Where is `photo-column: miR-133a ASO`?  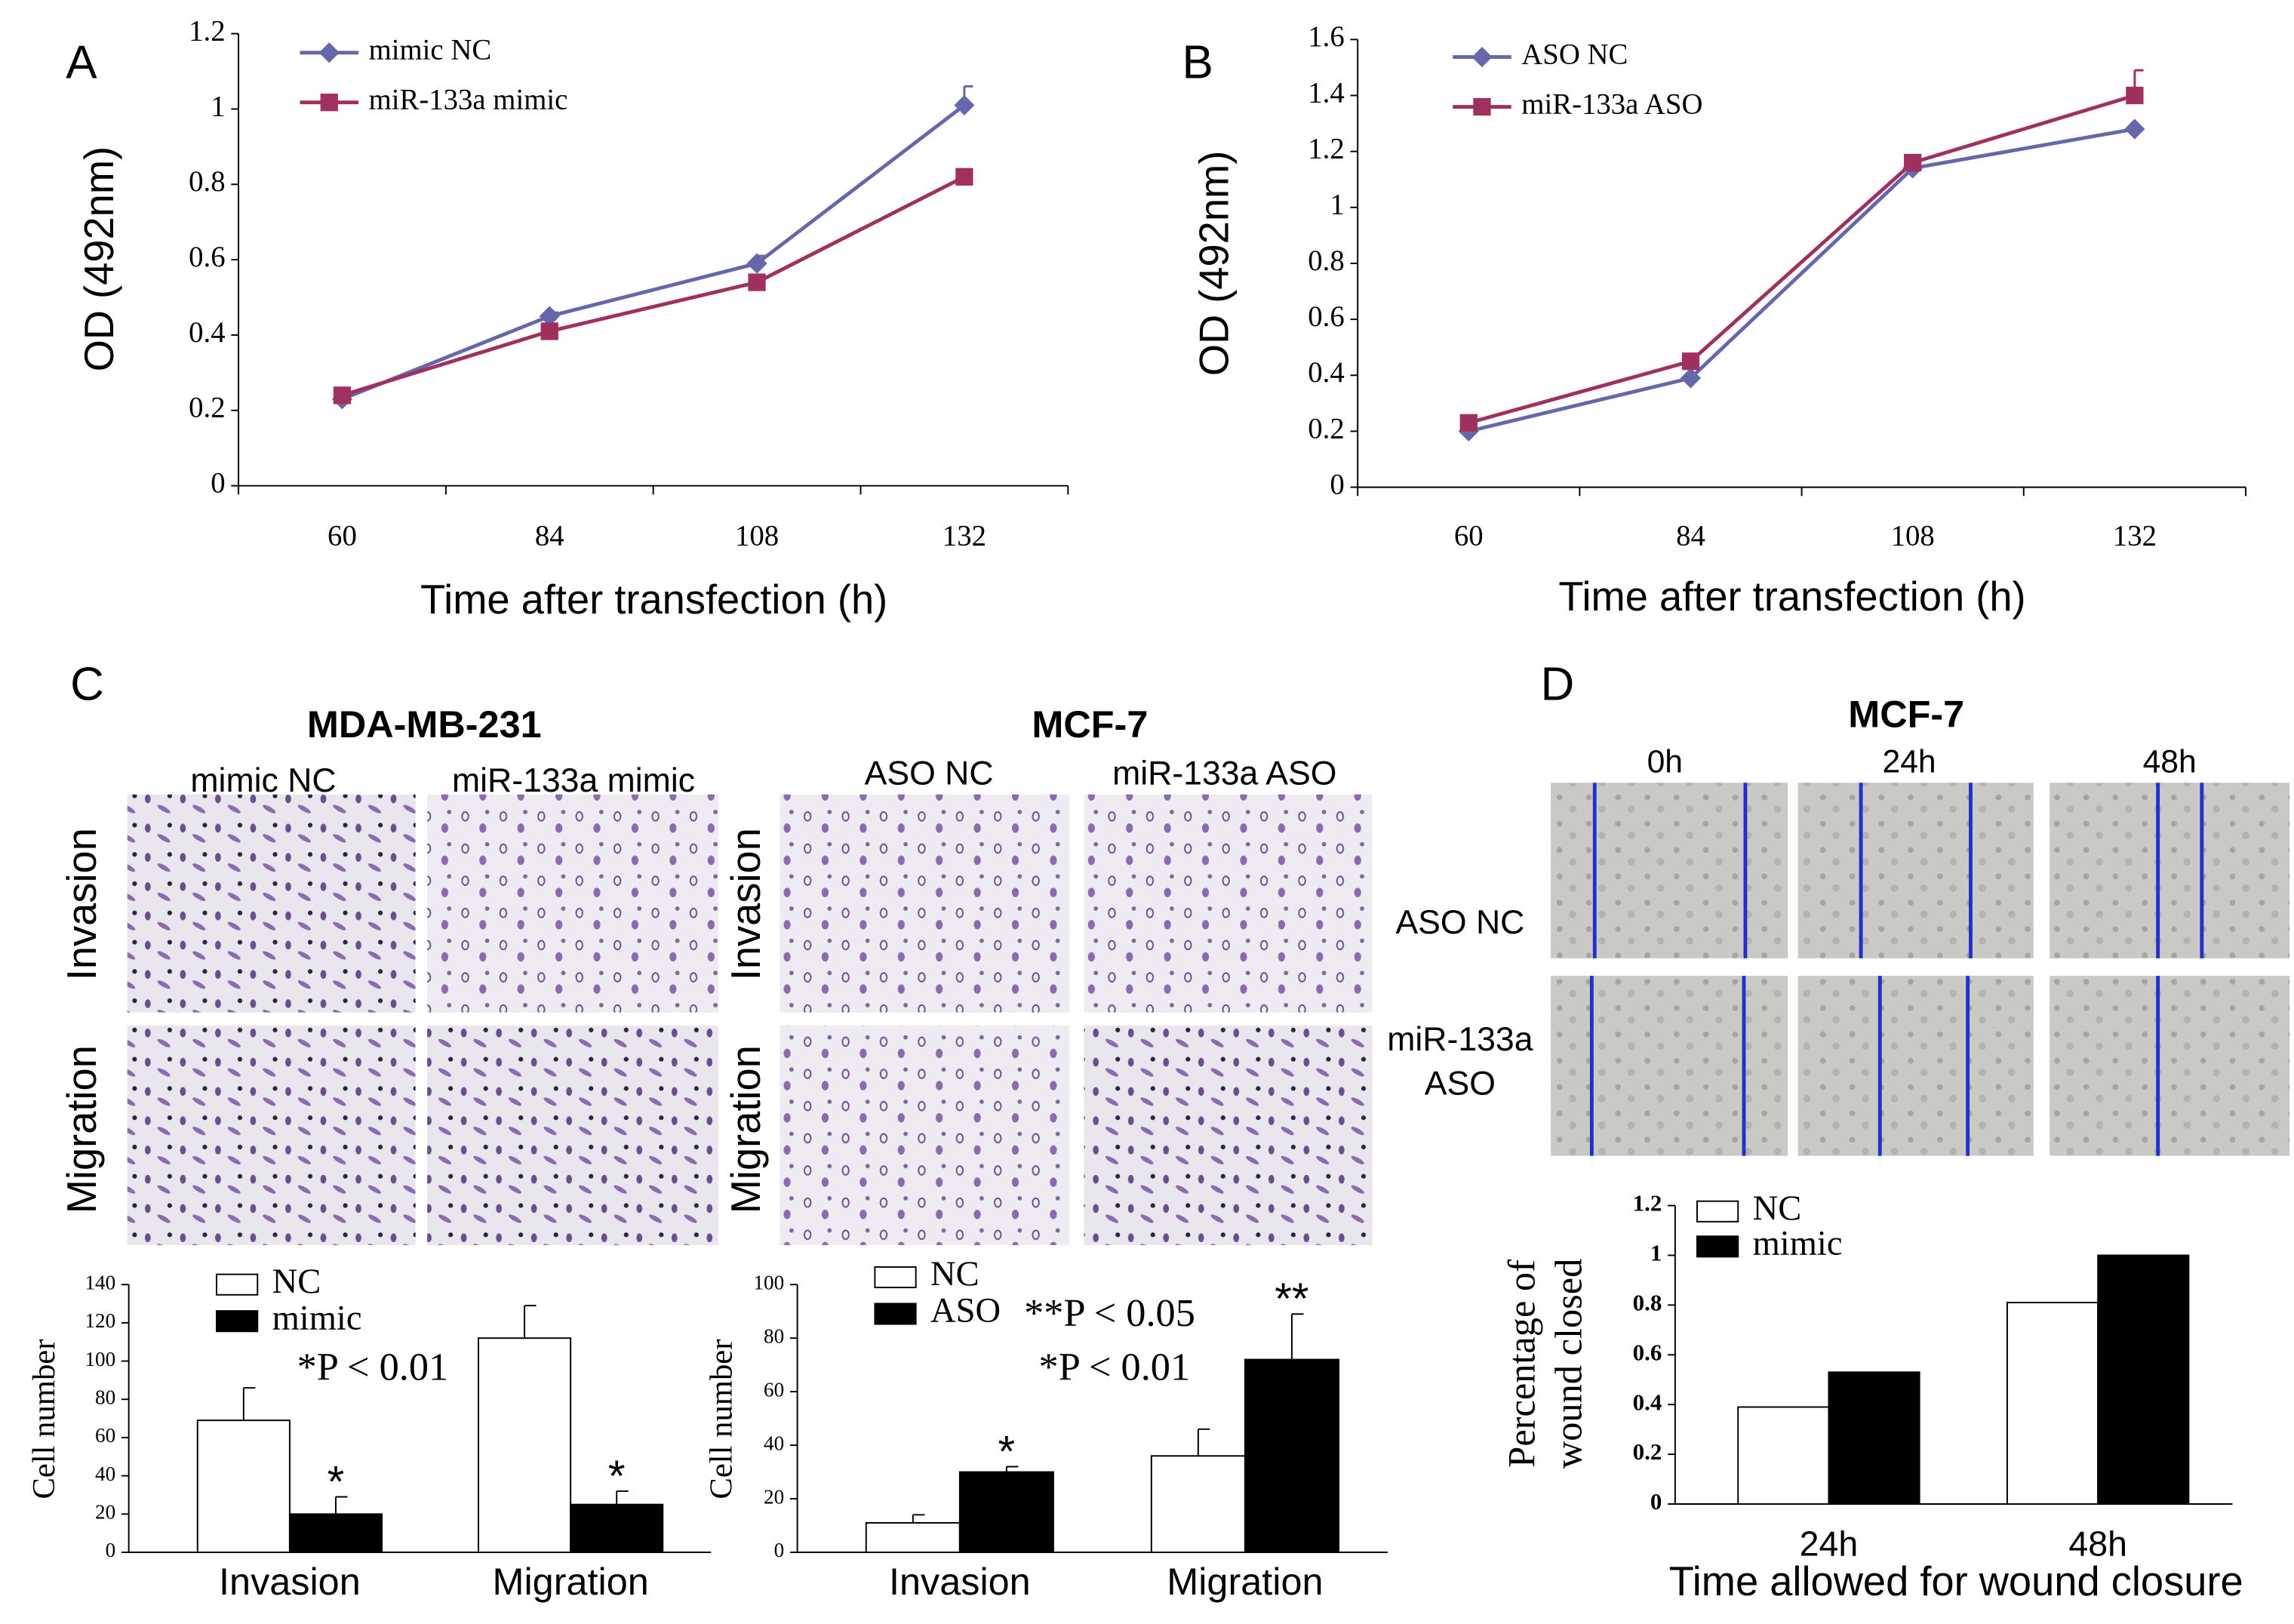 photo-column: miR-133a ASO is located at coordinates (1224, 774).